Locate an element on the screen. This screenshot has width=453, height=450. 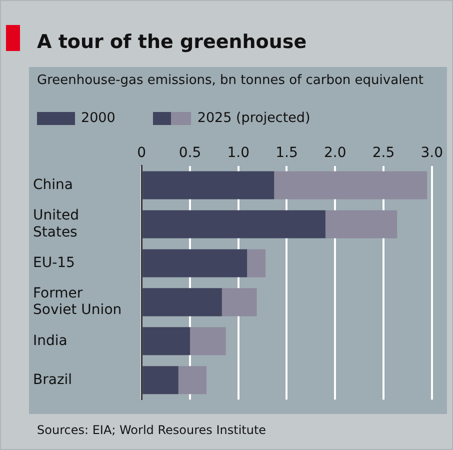
chart-title: A tour of the greenhouse is located at coordinates (172, 42).